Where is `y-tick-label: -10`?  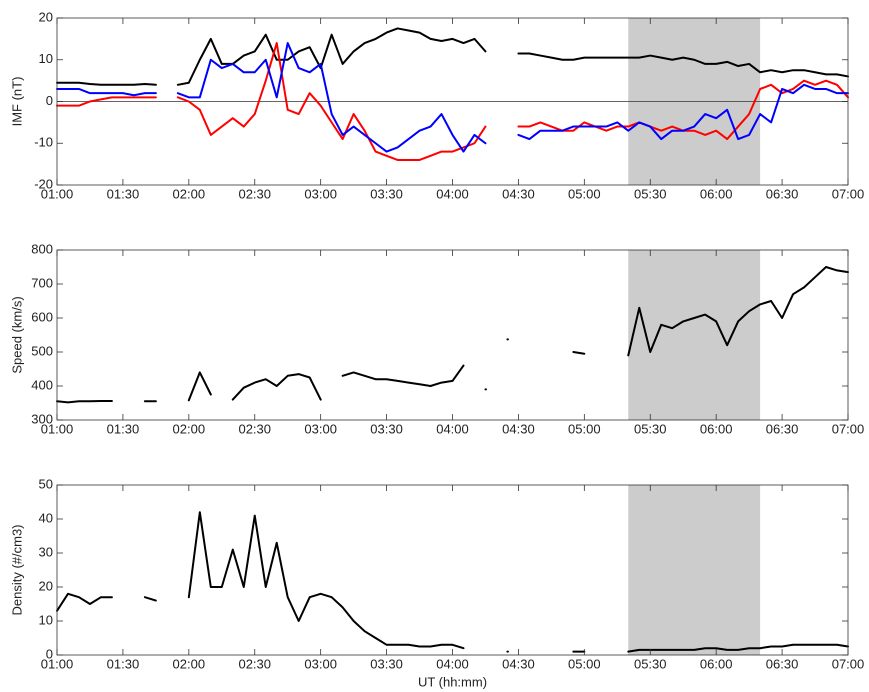 y-tick-label: -10 is located at coordinates (43, 142).